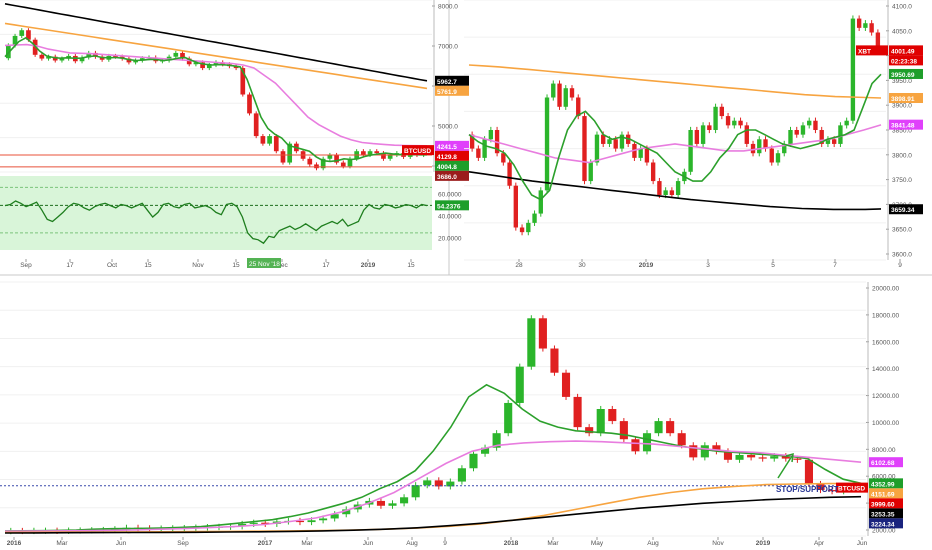 The width and height of the screenshot is (932, 550). Describe the element at coordinates (902, 230) in the screenshot. I see `y-tick-label: 3650.0` at that location.